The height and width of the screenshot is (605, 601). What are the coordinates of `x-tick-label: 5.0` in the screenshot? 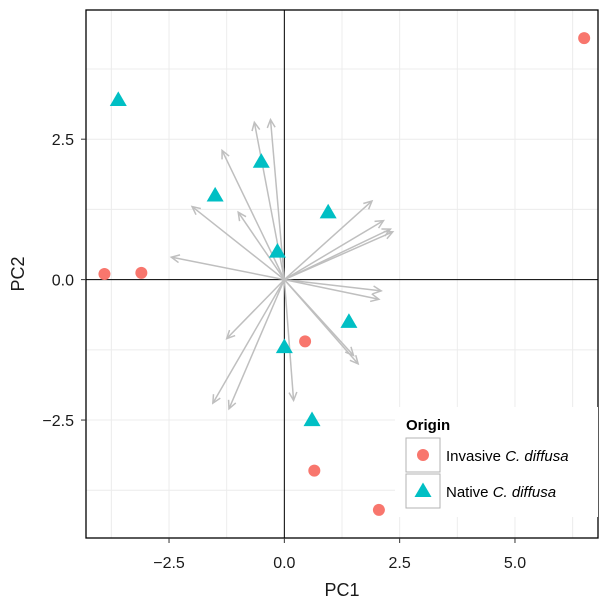 It's located at (515, 563).